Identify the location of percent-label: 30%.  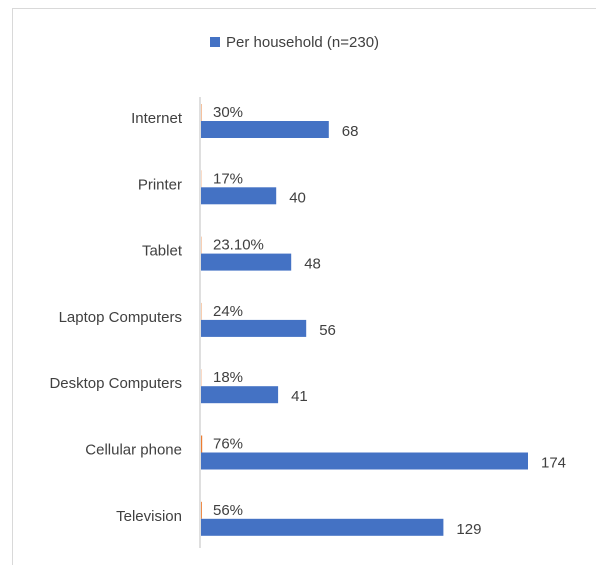
(228, 112).